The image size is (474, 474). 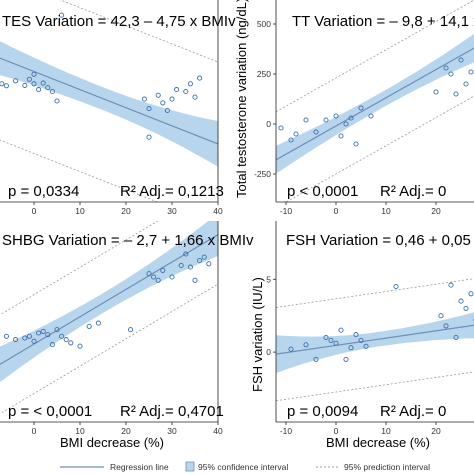 What do you see at coordinates (34, 211) in the screenshot?
I see `x-tick-label-tes-0: 0` at bounding box center [34, 211].